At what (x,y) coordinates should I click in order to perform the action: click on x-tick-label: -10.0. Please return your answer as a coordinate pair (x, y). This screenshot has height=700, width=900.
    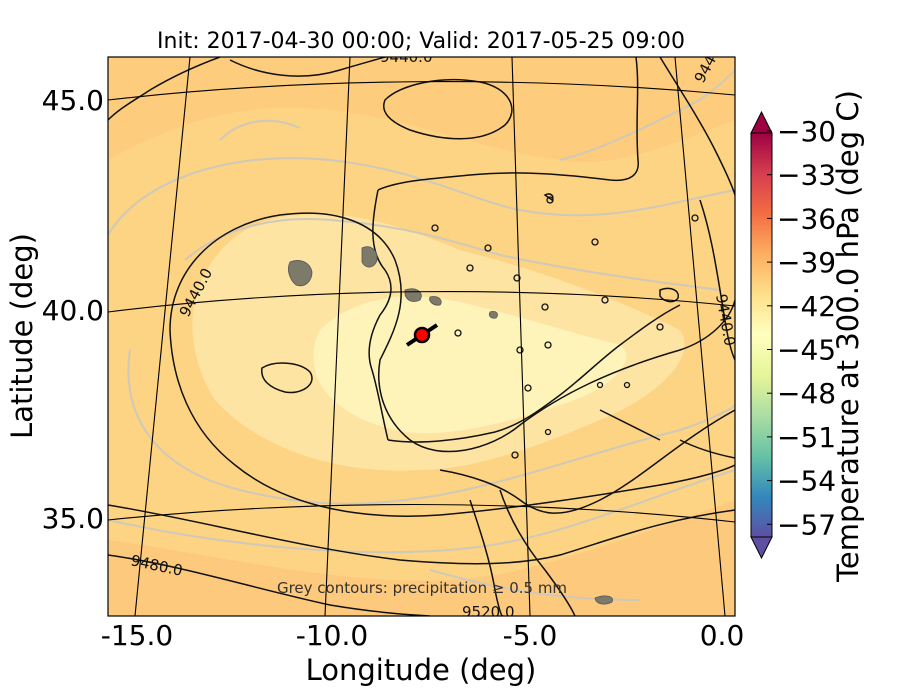
    Looking at the image, I should click on (332, 635).